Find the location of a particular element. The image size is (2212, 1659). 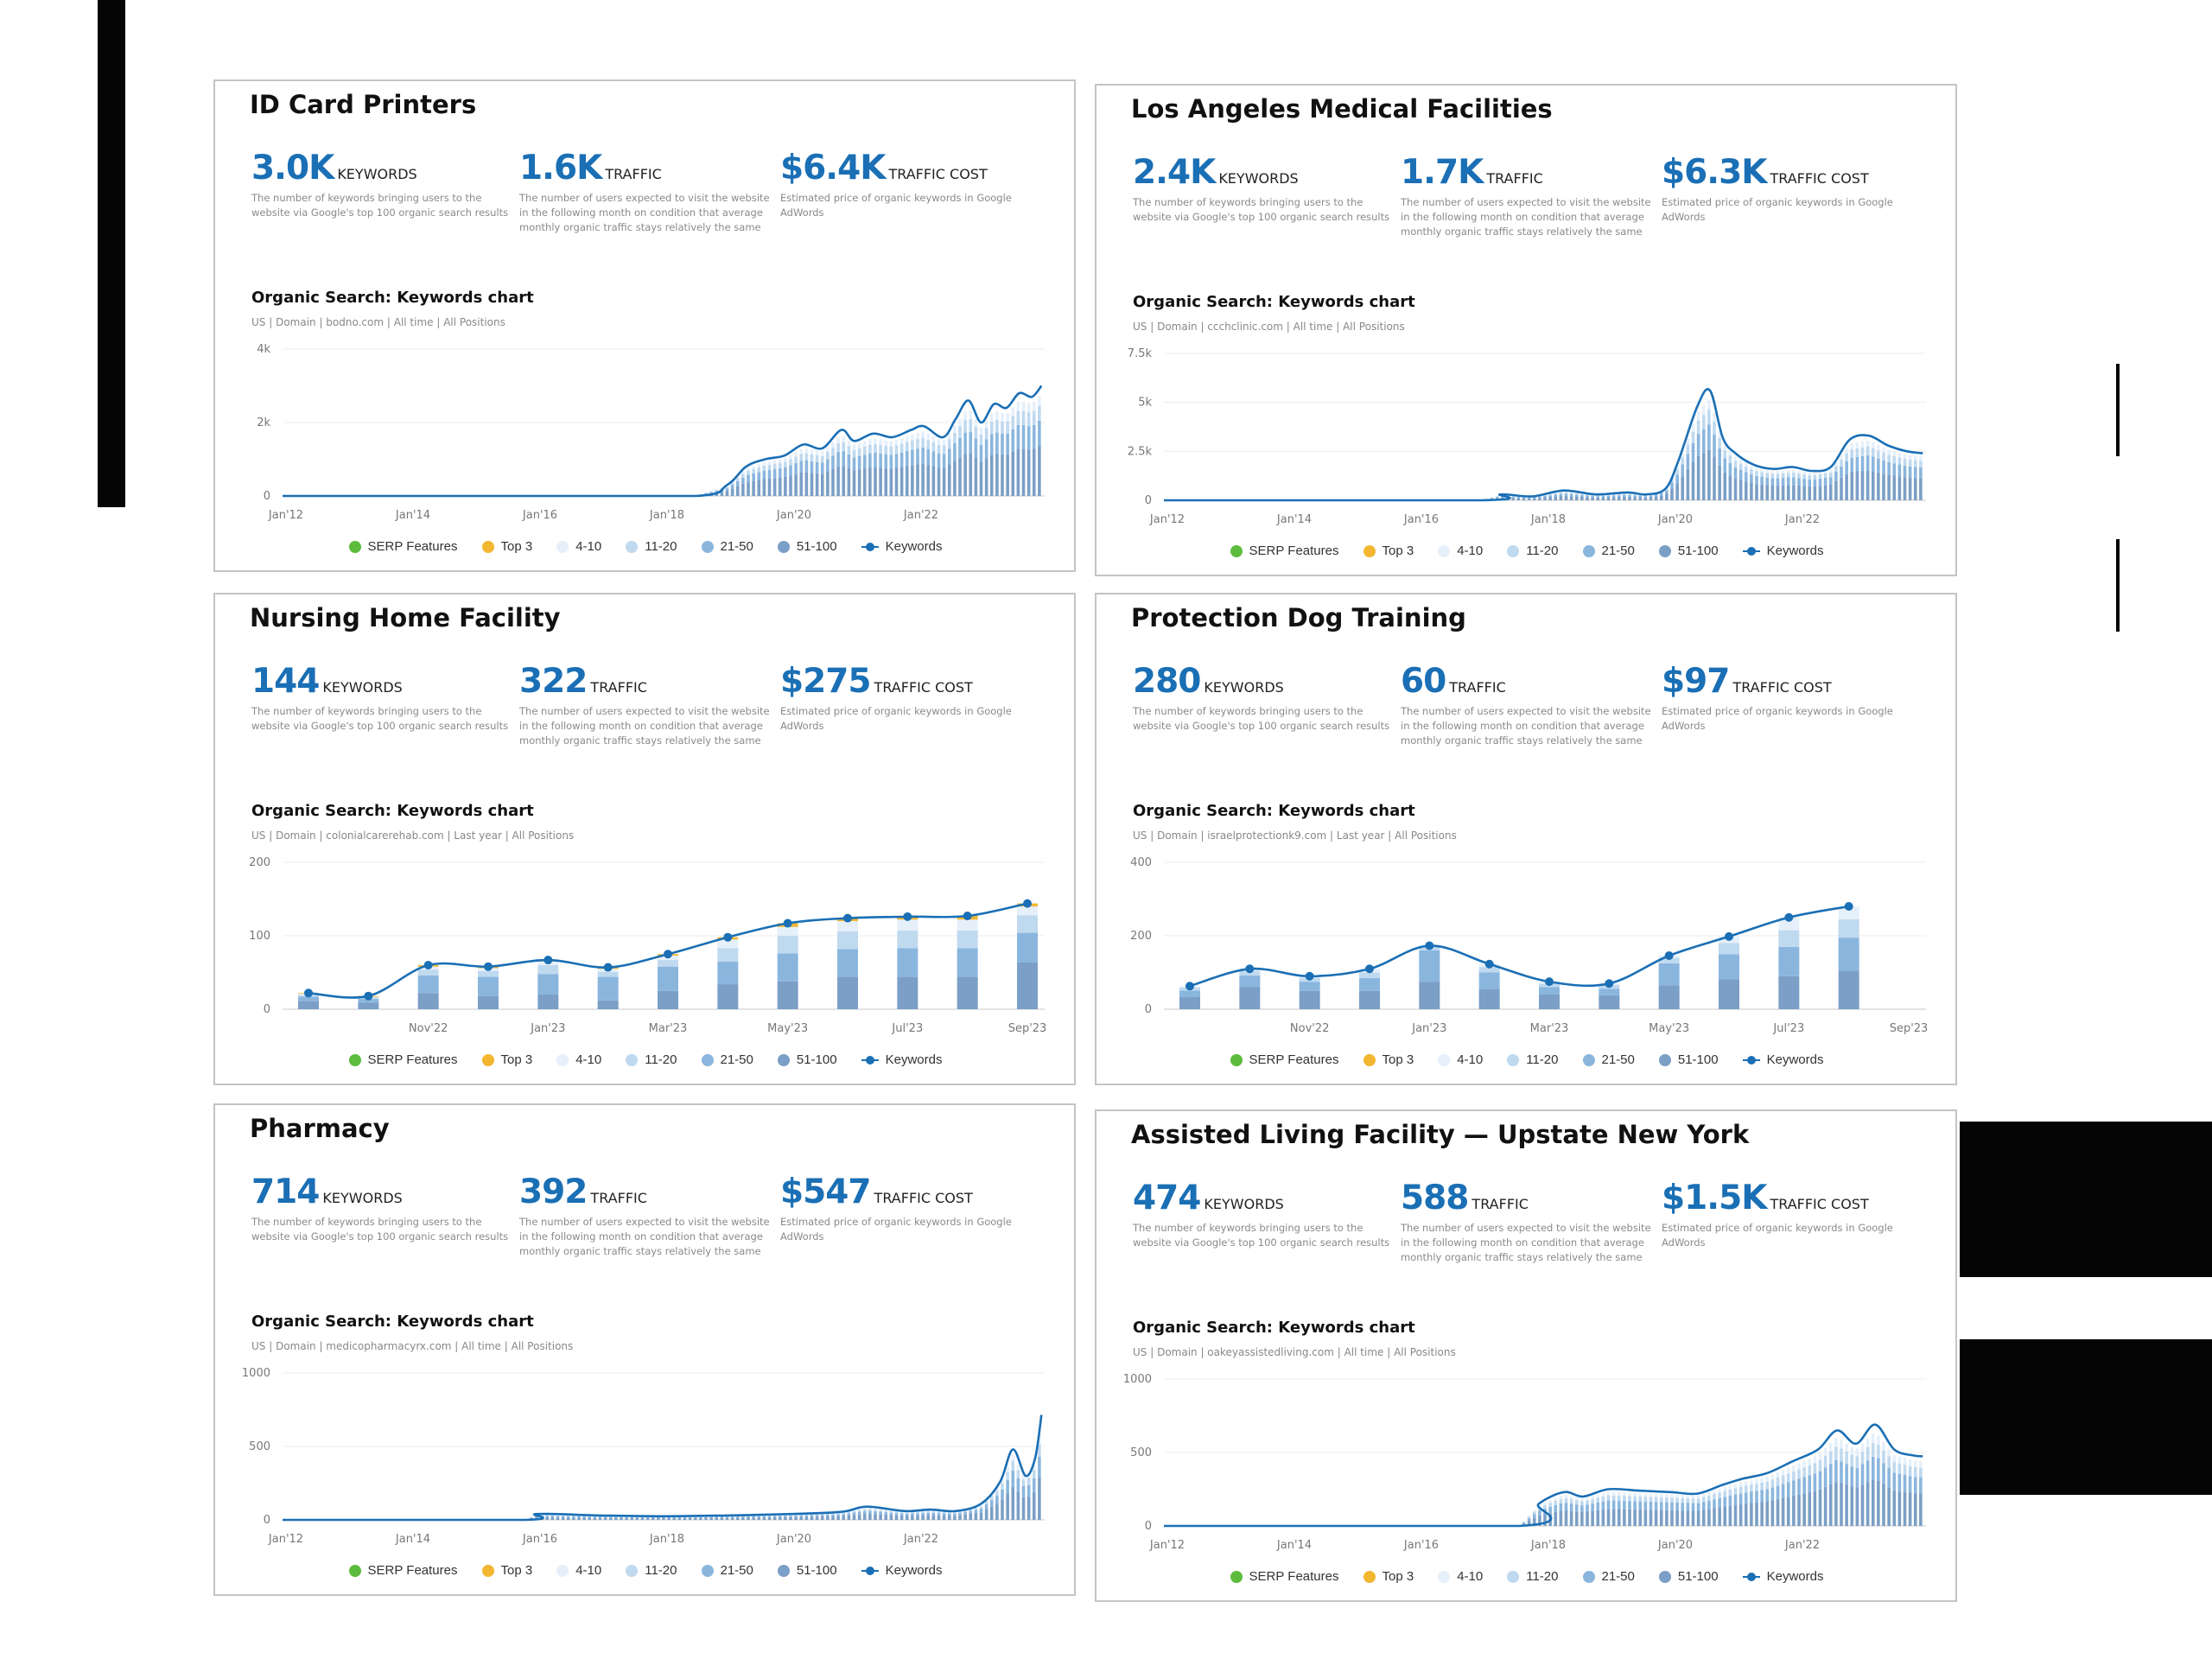

y-tick-label: 1000 is located at coordinates (256, 1373).